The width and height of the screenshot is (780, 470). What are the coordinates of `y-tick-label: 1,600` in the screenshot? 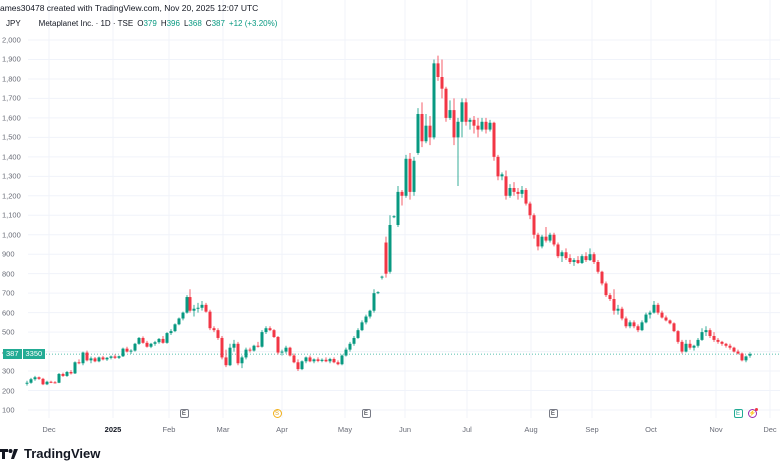 It's located at (11, 118).